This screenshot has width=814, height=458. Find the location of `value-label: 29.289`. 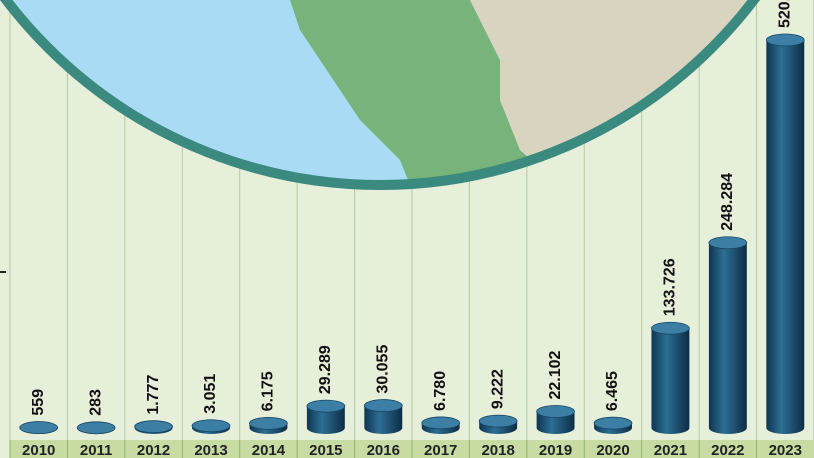

value-label: 29.289 is located at coordinates (325, 369).